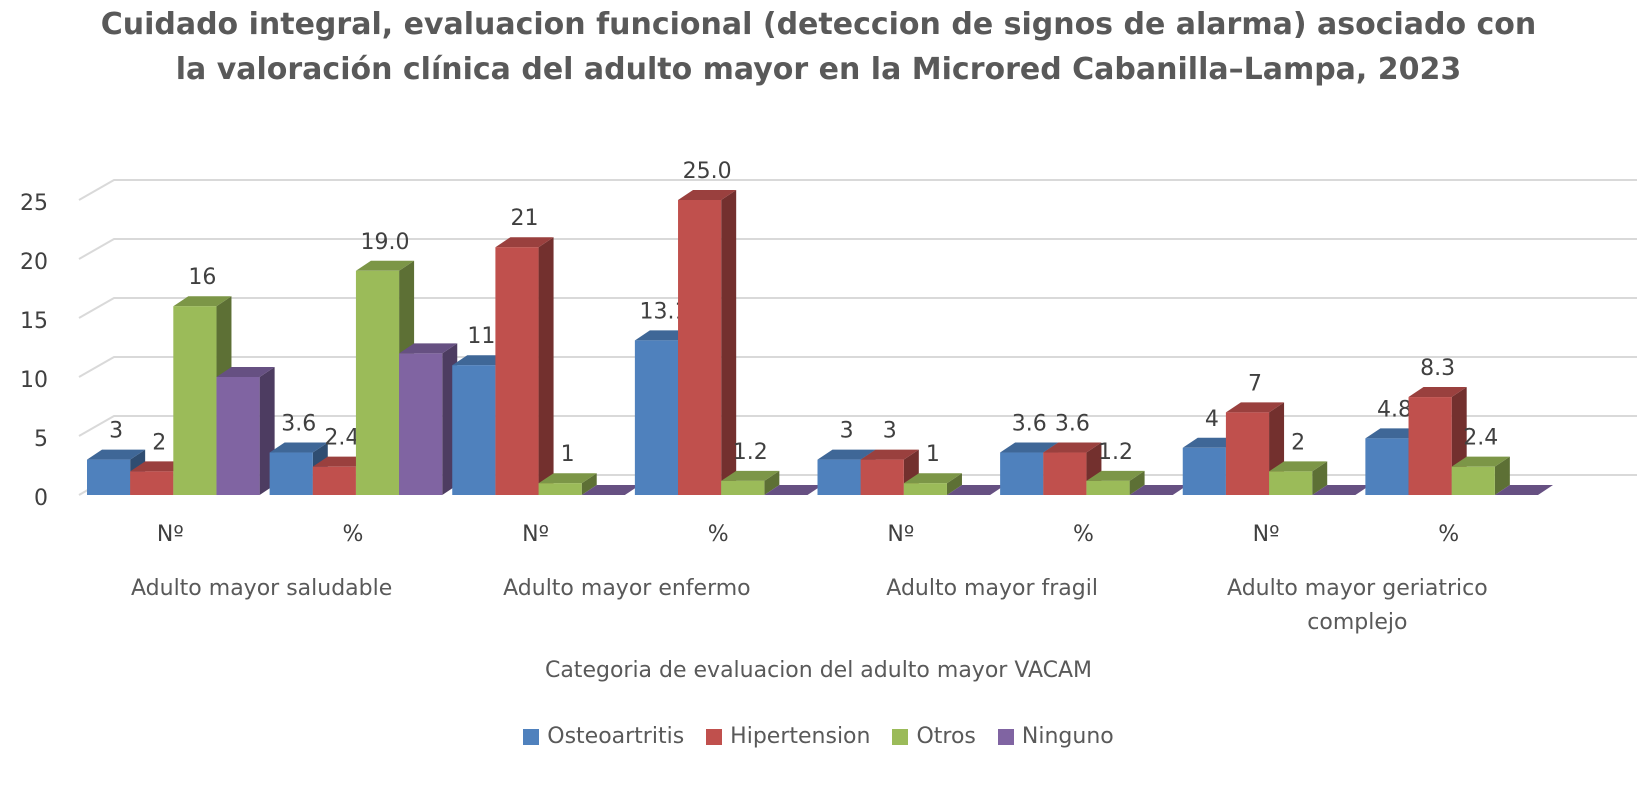  Describe the element at coordinates (34, 203) in the screenshot. I see `y-tick-label: 25` at that location.